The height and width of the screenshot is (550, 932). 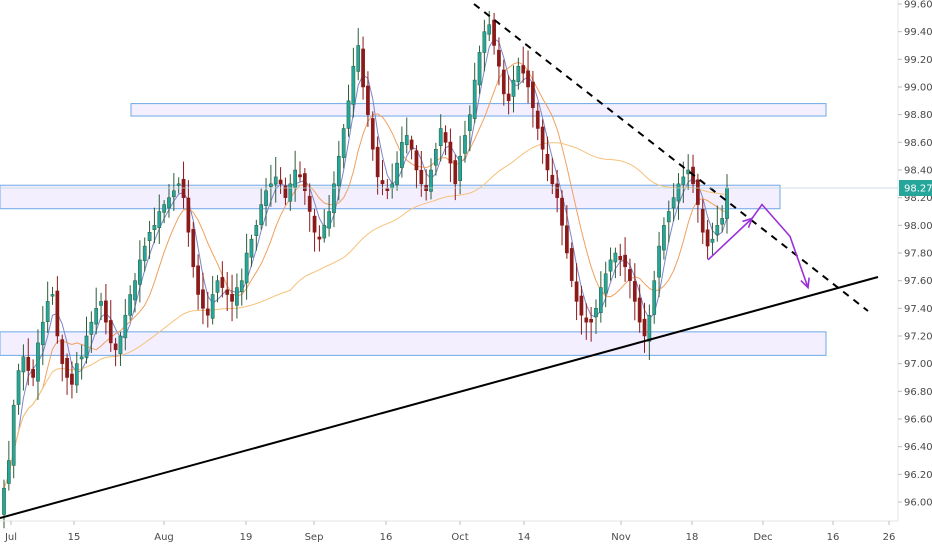 What do you see at coordinates (918, 503) in the screenshot?
I see `y-tick-label: 96.00` at bounding box center [918, 503].